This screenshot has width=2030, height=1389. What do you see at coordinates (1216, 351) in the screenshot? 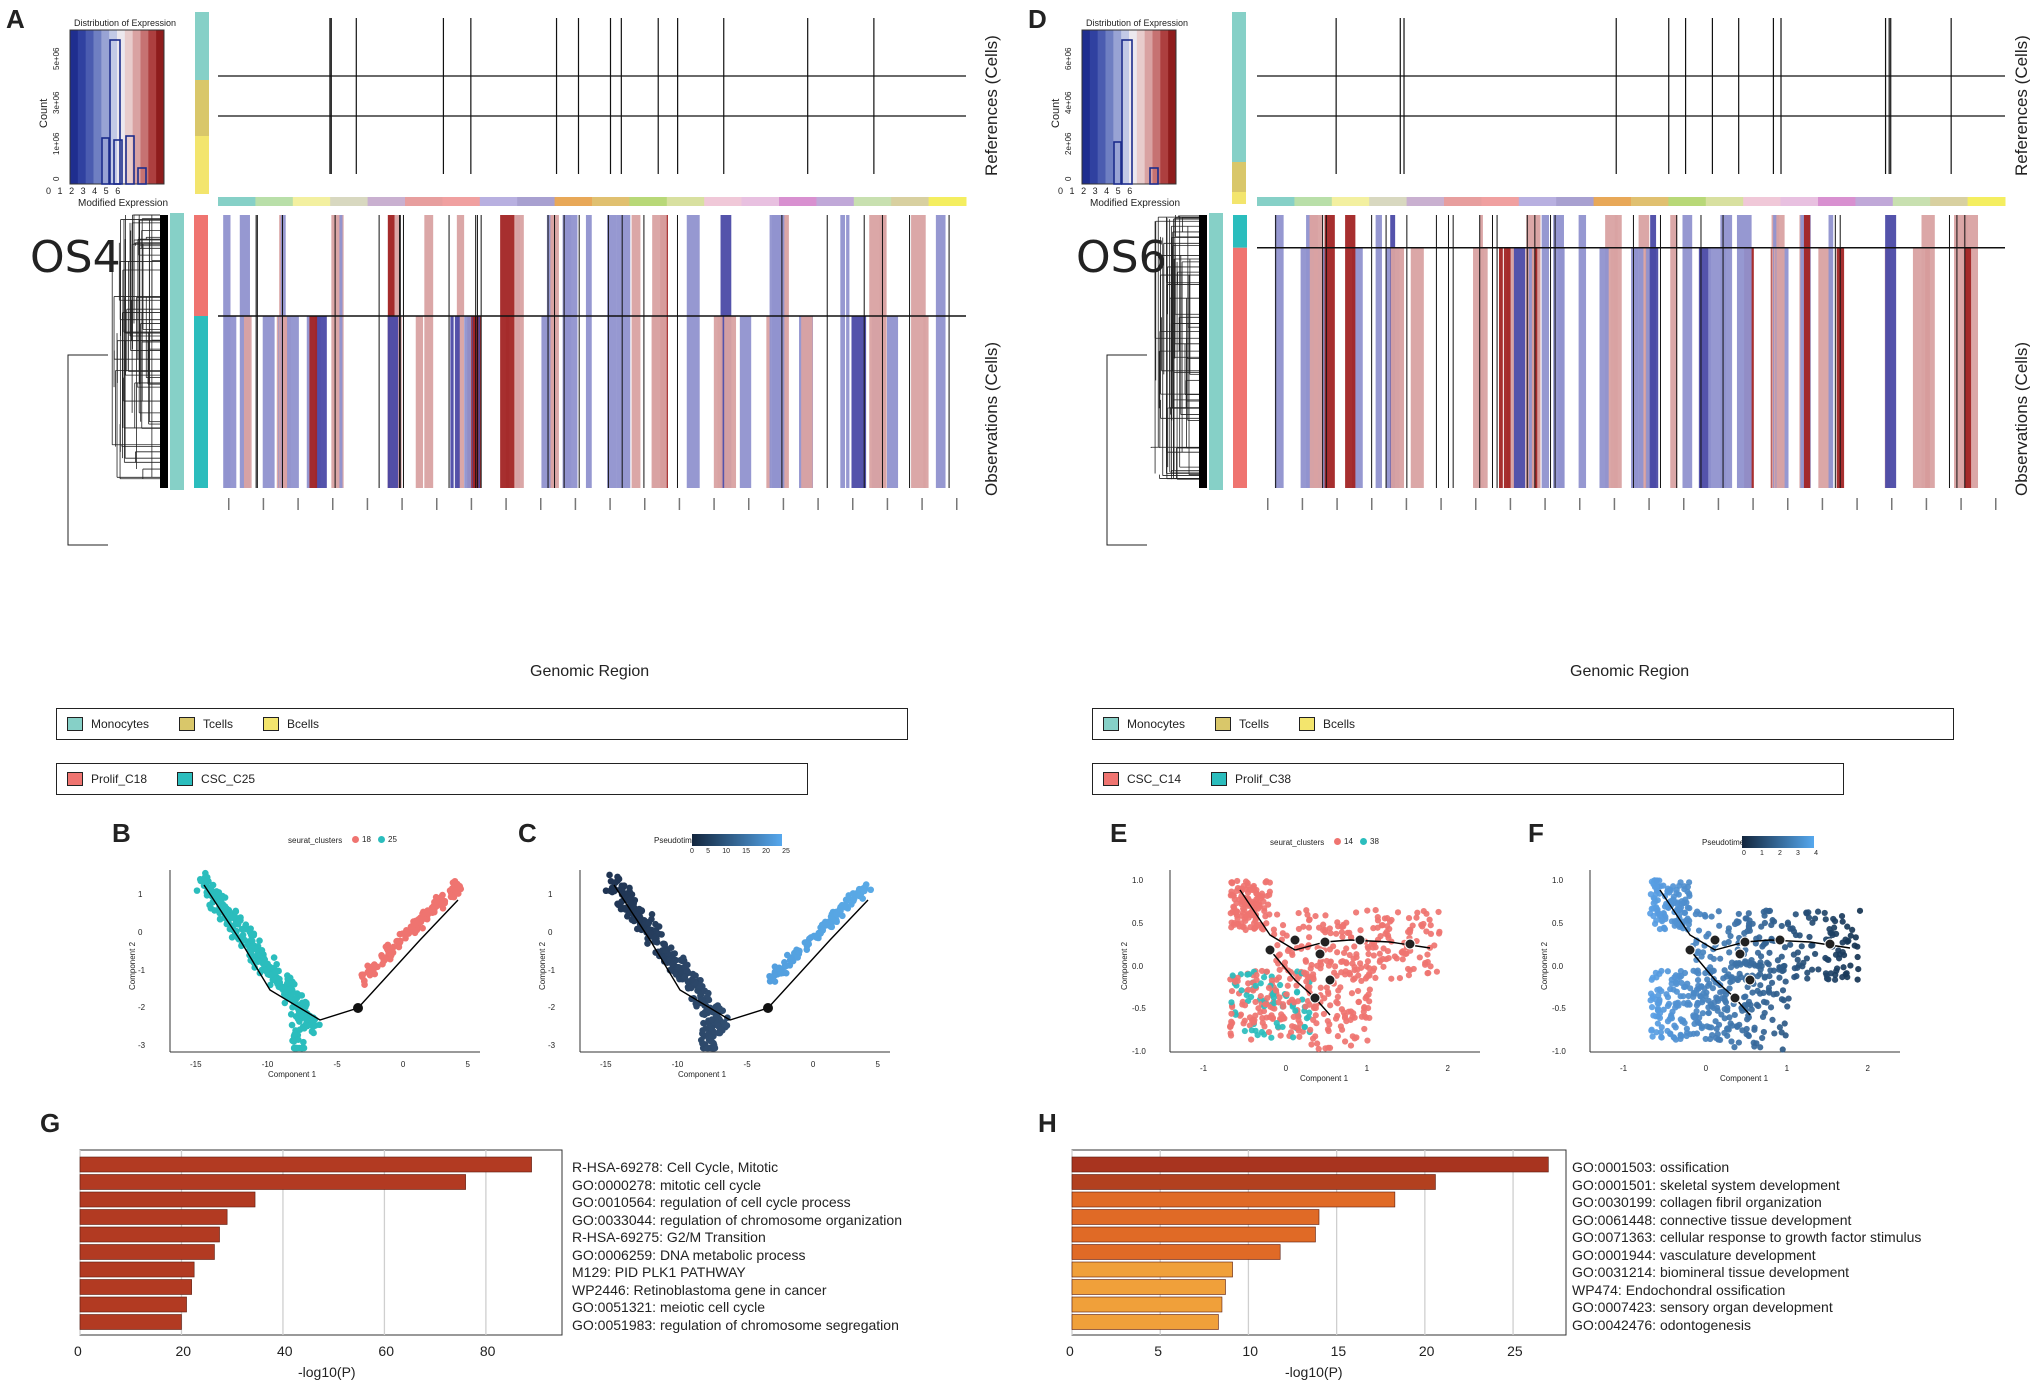
I see `obs-annot-ref` at bounding box center [1216, 351].